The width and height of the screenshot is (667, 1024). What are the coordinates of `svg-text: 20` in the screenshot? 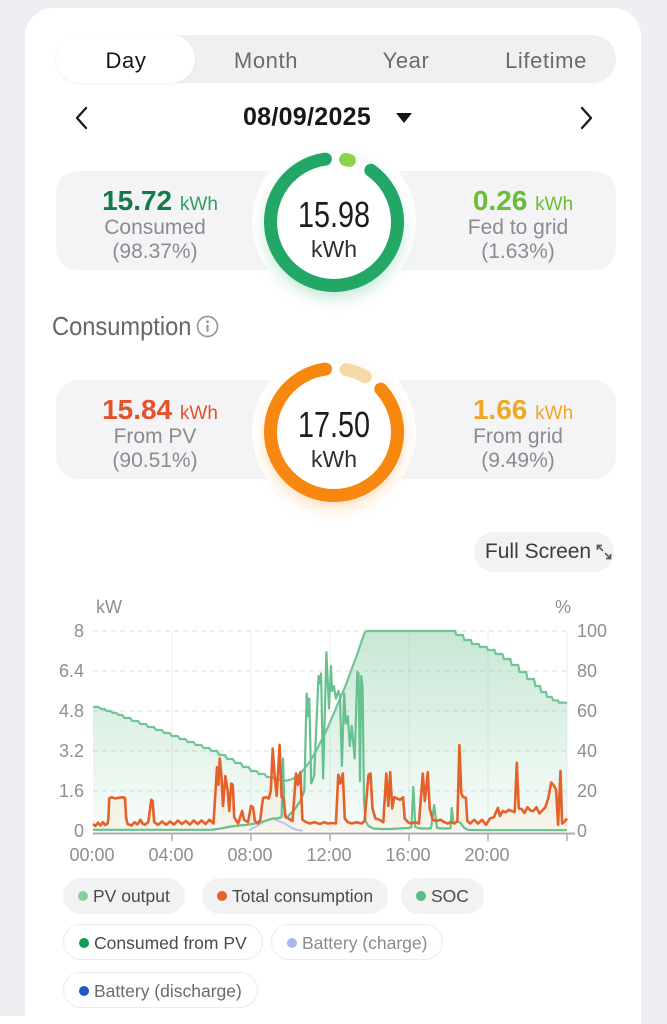 It's located at (587, 791).